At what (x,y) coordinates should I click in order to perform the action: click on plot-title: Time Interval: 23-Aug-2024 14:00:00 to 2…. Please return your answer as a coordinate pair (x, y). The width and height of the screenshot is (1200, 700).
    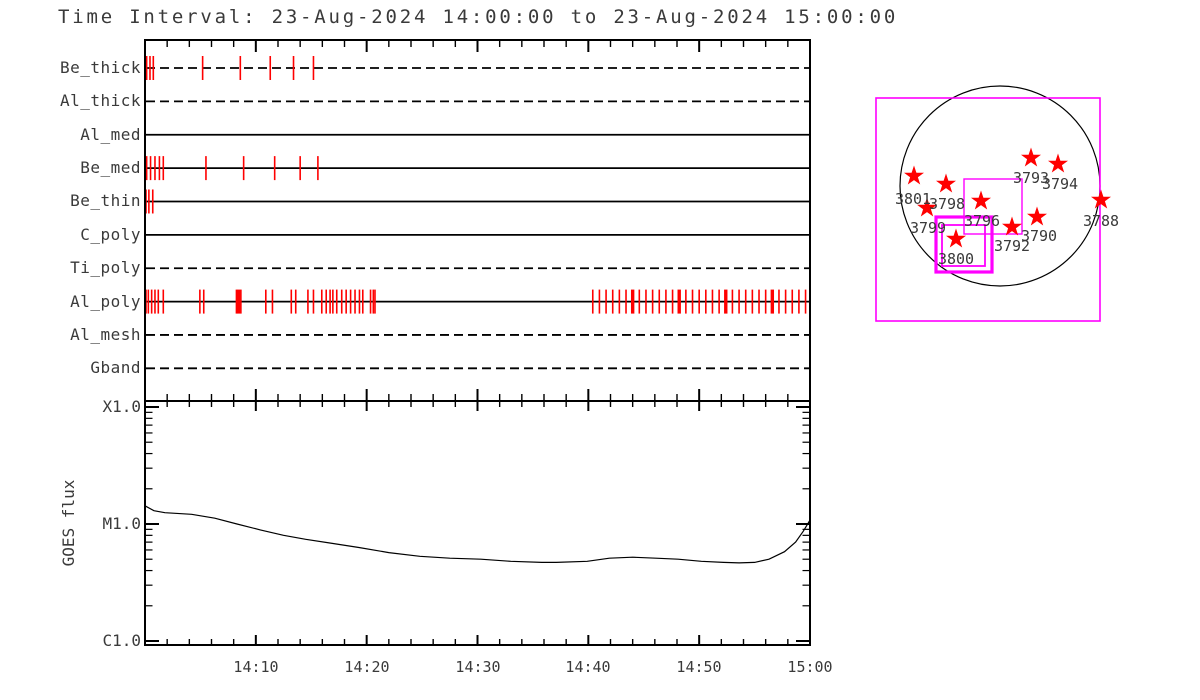
    Looking at the image, I should click on (478, 17).